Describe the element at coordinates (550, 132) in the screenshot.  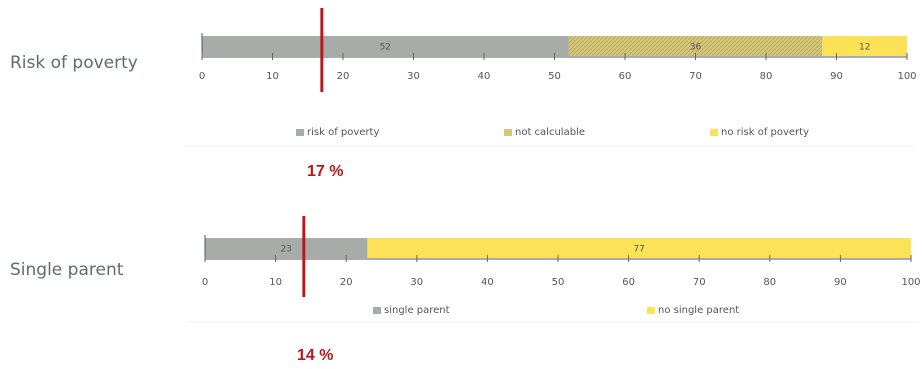
I see `legend-label: not calculable` at that location.